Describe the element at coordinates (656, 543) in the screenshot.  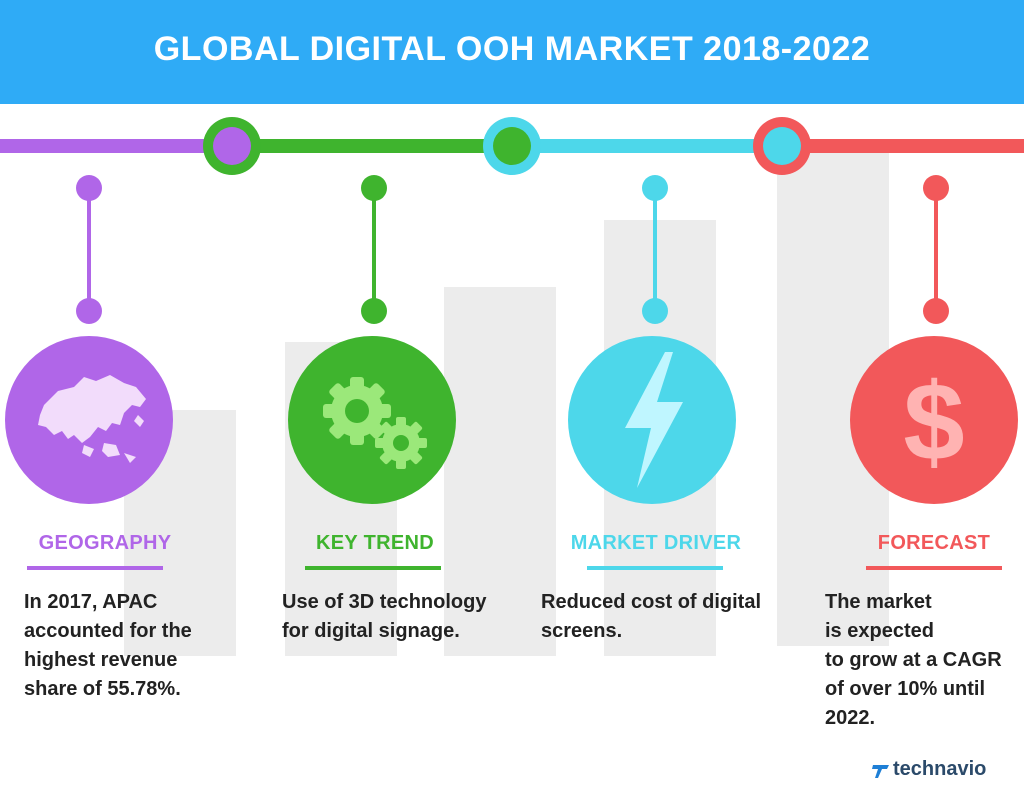
I see `category-label: MARKET DRIVER` at that location.